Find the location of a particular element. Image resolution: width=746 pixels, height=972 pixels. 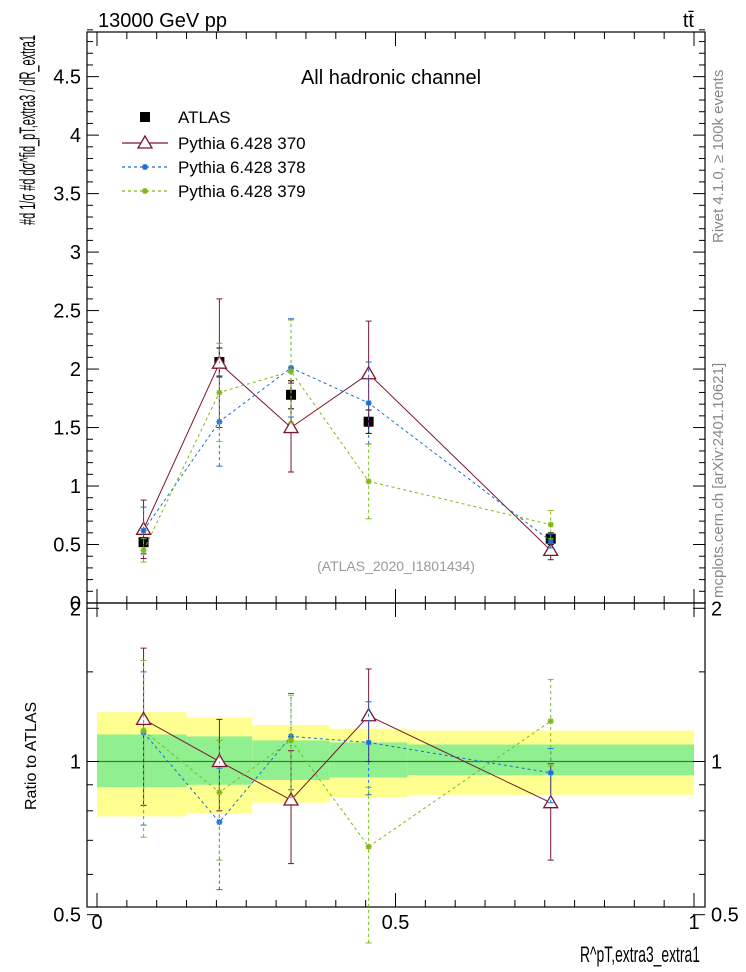

ratio-y-tick-label-right: 2 is located at coordinates (716, 609).